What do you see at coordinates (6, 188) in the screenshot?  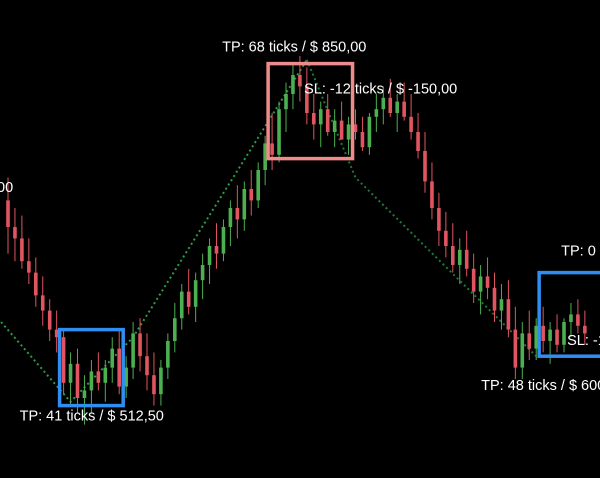 I see `edge-label: 00` at bounding box center [6, 188].